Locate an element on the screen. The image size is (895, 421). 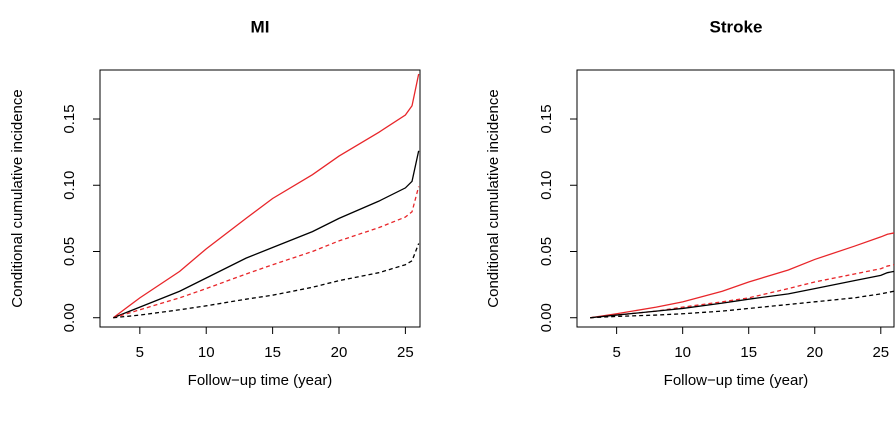
chart-title: MI is located at coordinates (260, 26).